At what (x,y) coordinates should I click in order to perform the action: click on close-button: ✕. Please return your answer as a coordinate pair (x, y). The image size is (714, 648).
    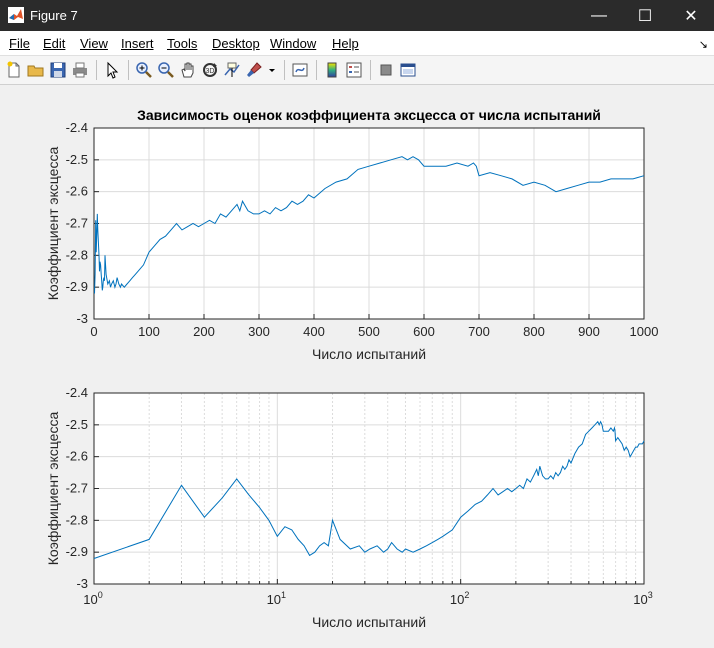
    Looking at the image, I should click on (691, 15).